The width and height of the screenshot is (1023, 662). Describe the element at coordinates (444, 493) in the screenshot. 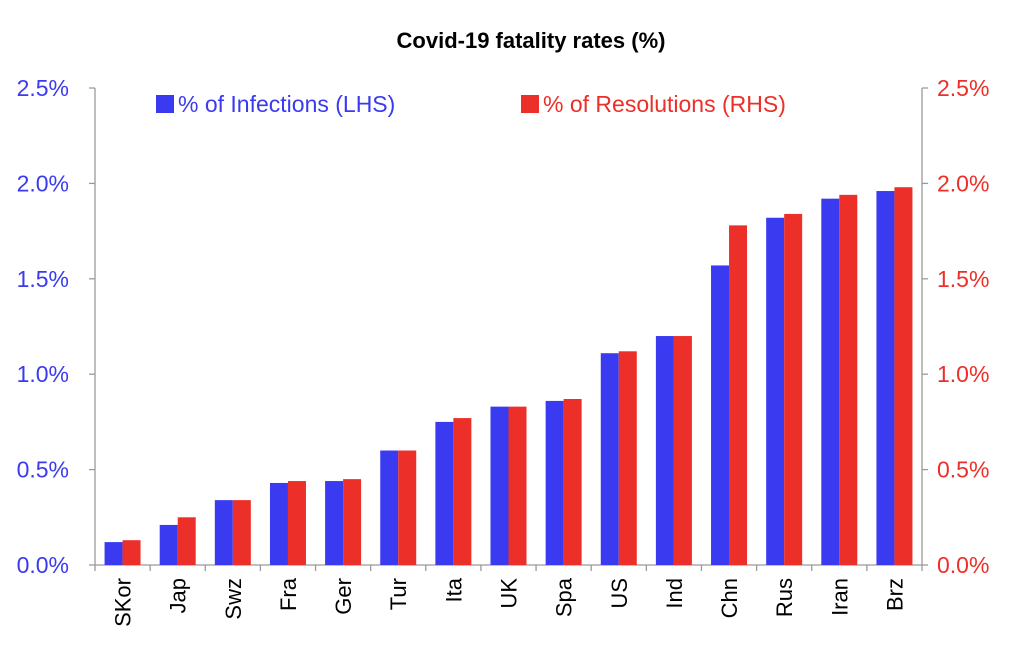

I see `bar-infections-ita` at that location.